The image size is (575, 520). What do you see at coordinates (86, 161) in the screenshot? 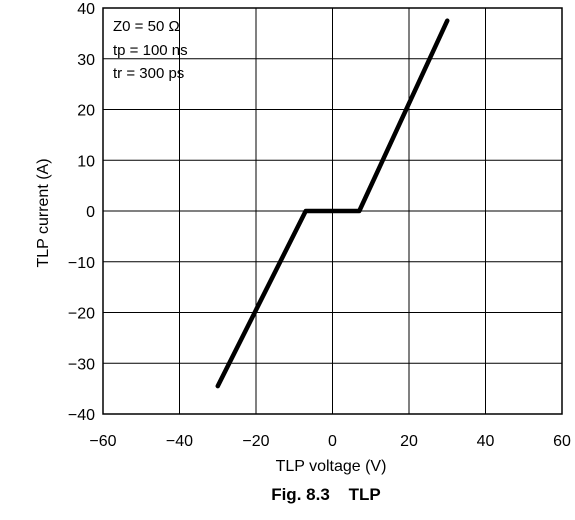
I see `y-tick-label: 10` at bounding box center [86, 161].